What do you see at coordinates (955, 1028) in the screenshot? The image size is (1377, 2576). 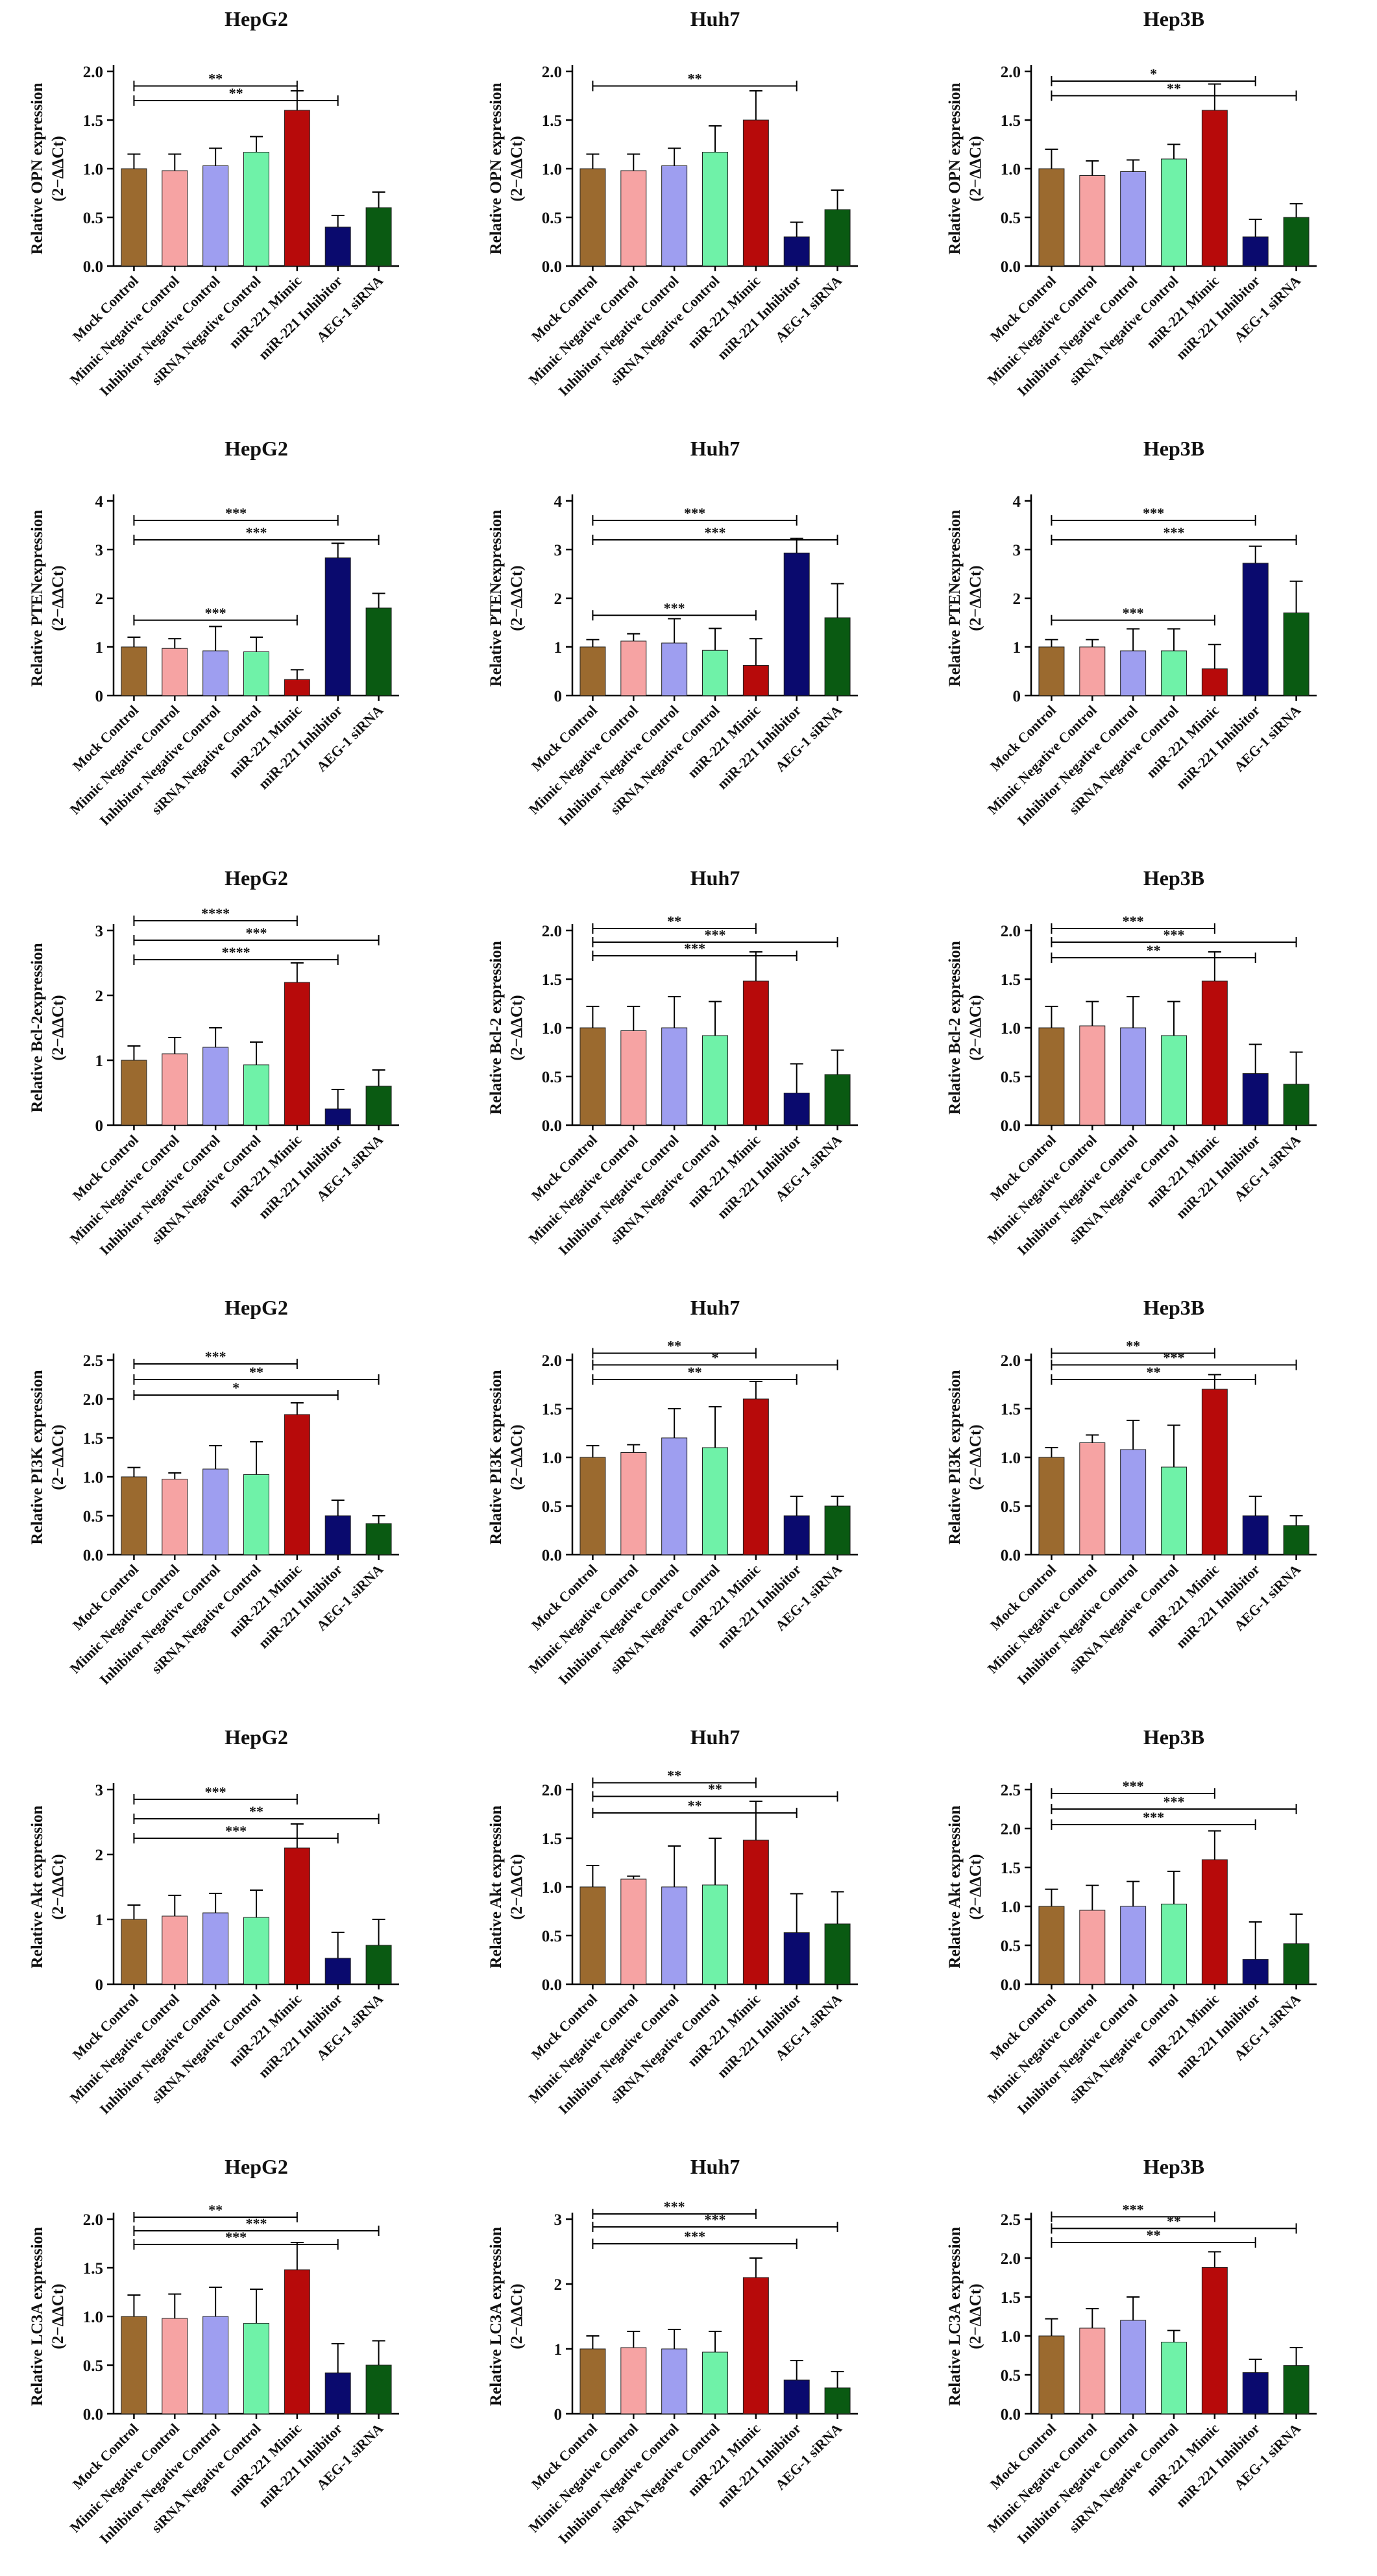 I see `y-axis-label: Relative Bcl-2 expression` at bounding box center [955, 1028].